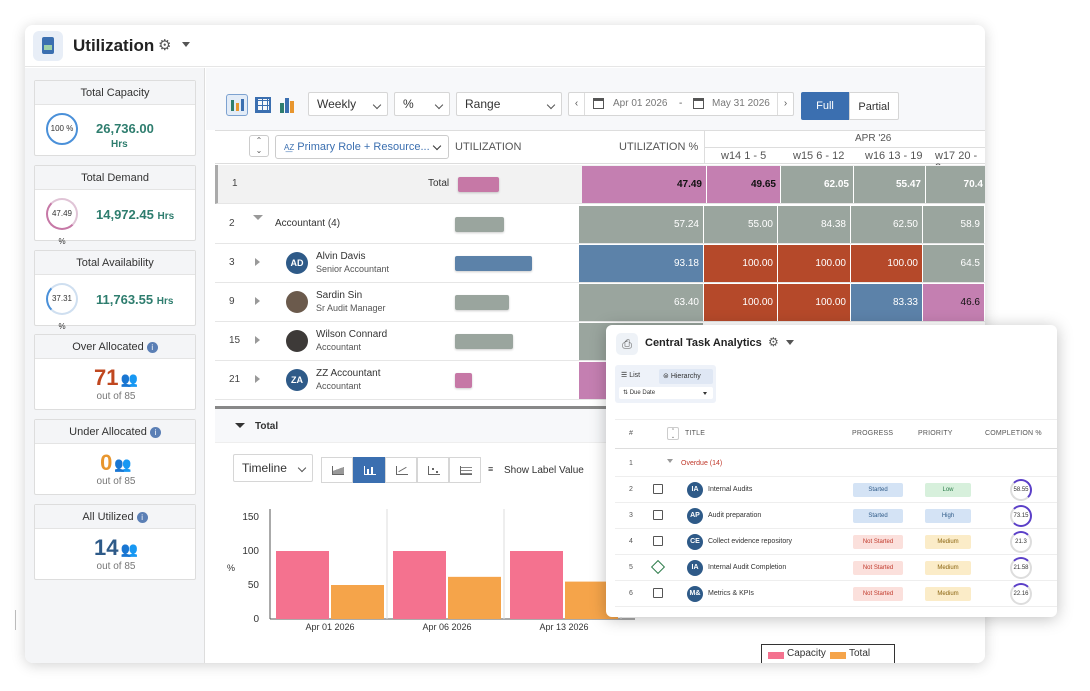 The image size is (1090, 691). I want to click on date-range-picker: ‹ Apr 01 2026 - May 31 2026 ›, so click(681, 104).